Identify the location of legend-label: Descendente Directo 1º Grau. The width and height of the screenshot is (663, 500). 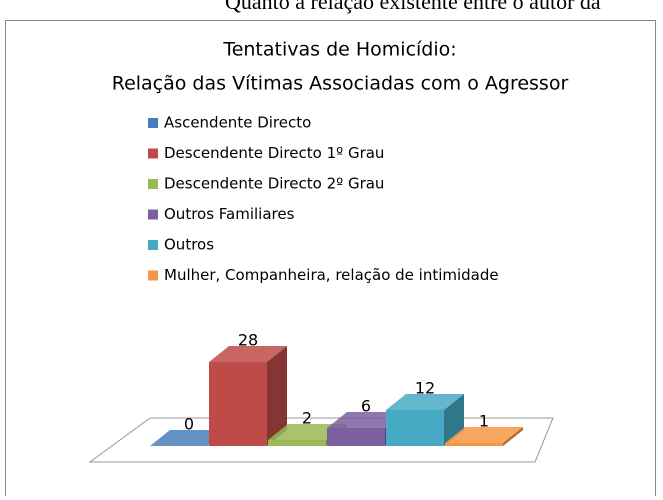
(274, 153).